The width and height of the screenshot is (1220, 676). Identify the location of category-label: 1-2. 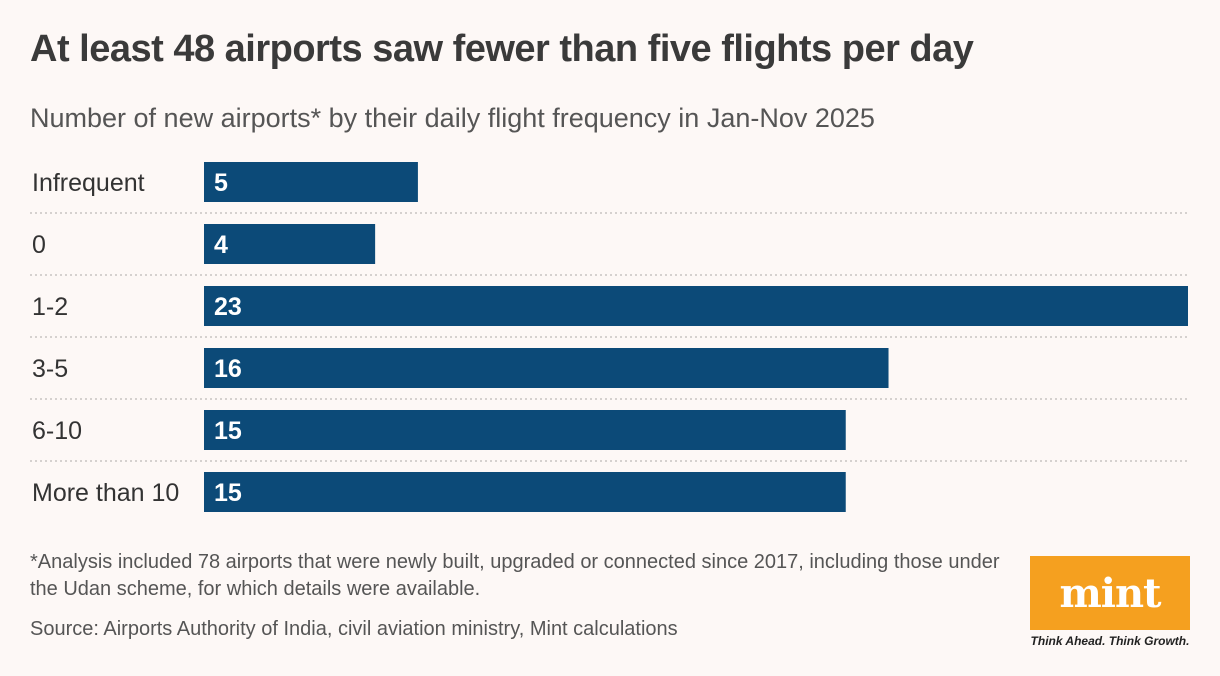
(50, 307).